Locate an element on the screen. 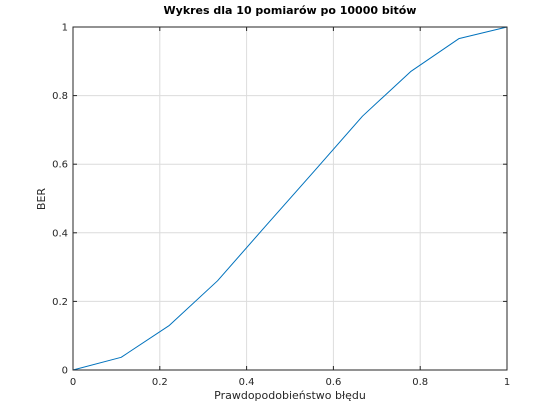  x-tick-label: 0.4 is located at coordinates (247, 382).